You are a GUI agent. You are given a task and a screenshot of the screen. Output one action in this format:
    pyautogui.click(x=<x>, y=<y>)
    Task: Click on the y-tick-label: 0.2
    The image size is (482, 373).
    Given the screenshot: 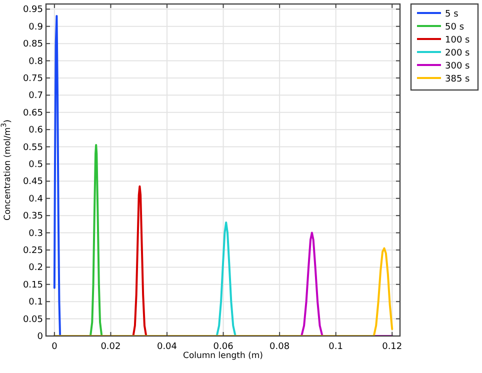 What is the action you would take?
    pyautogui.click(x=35, y=268)
    